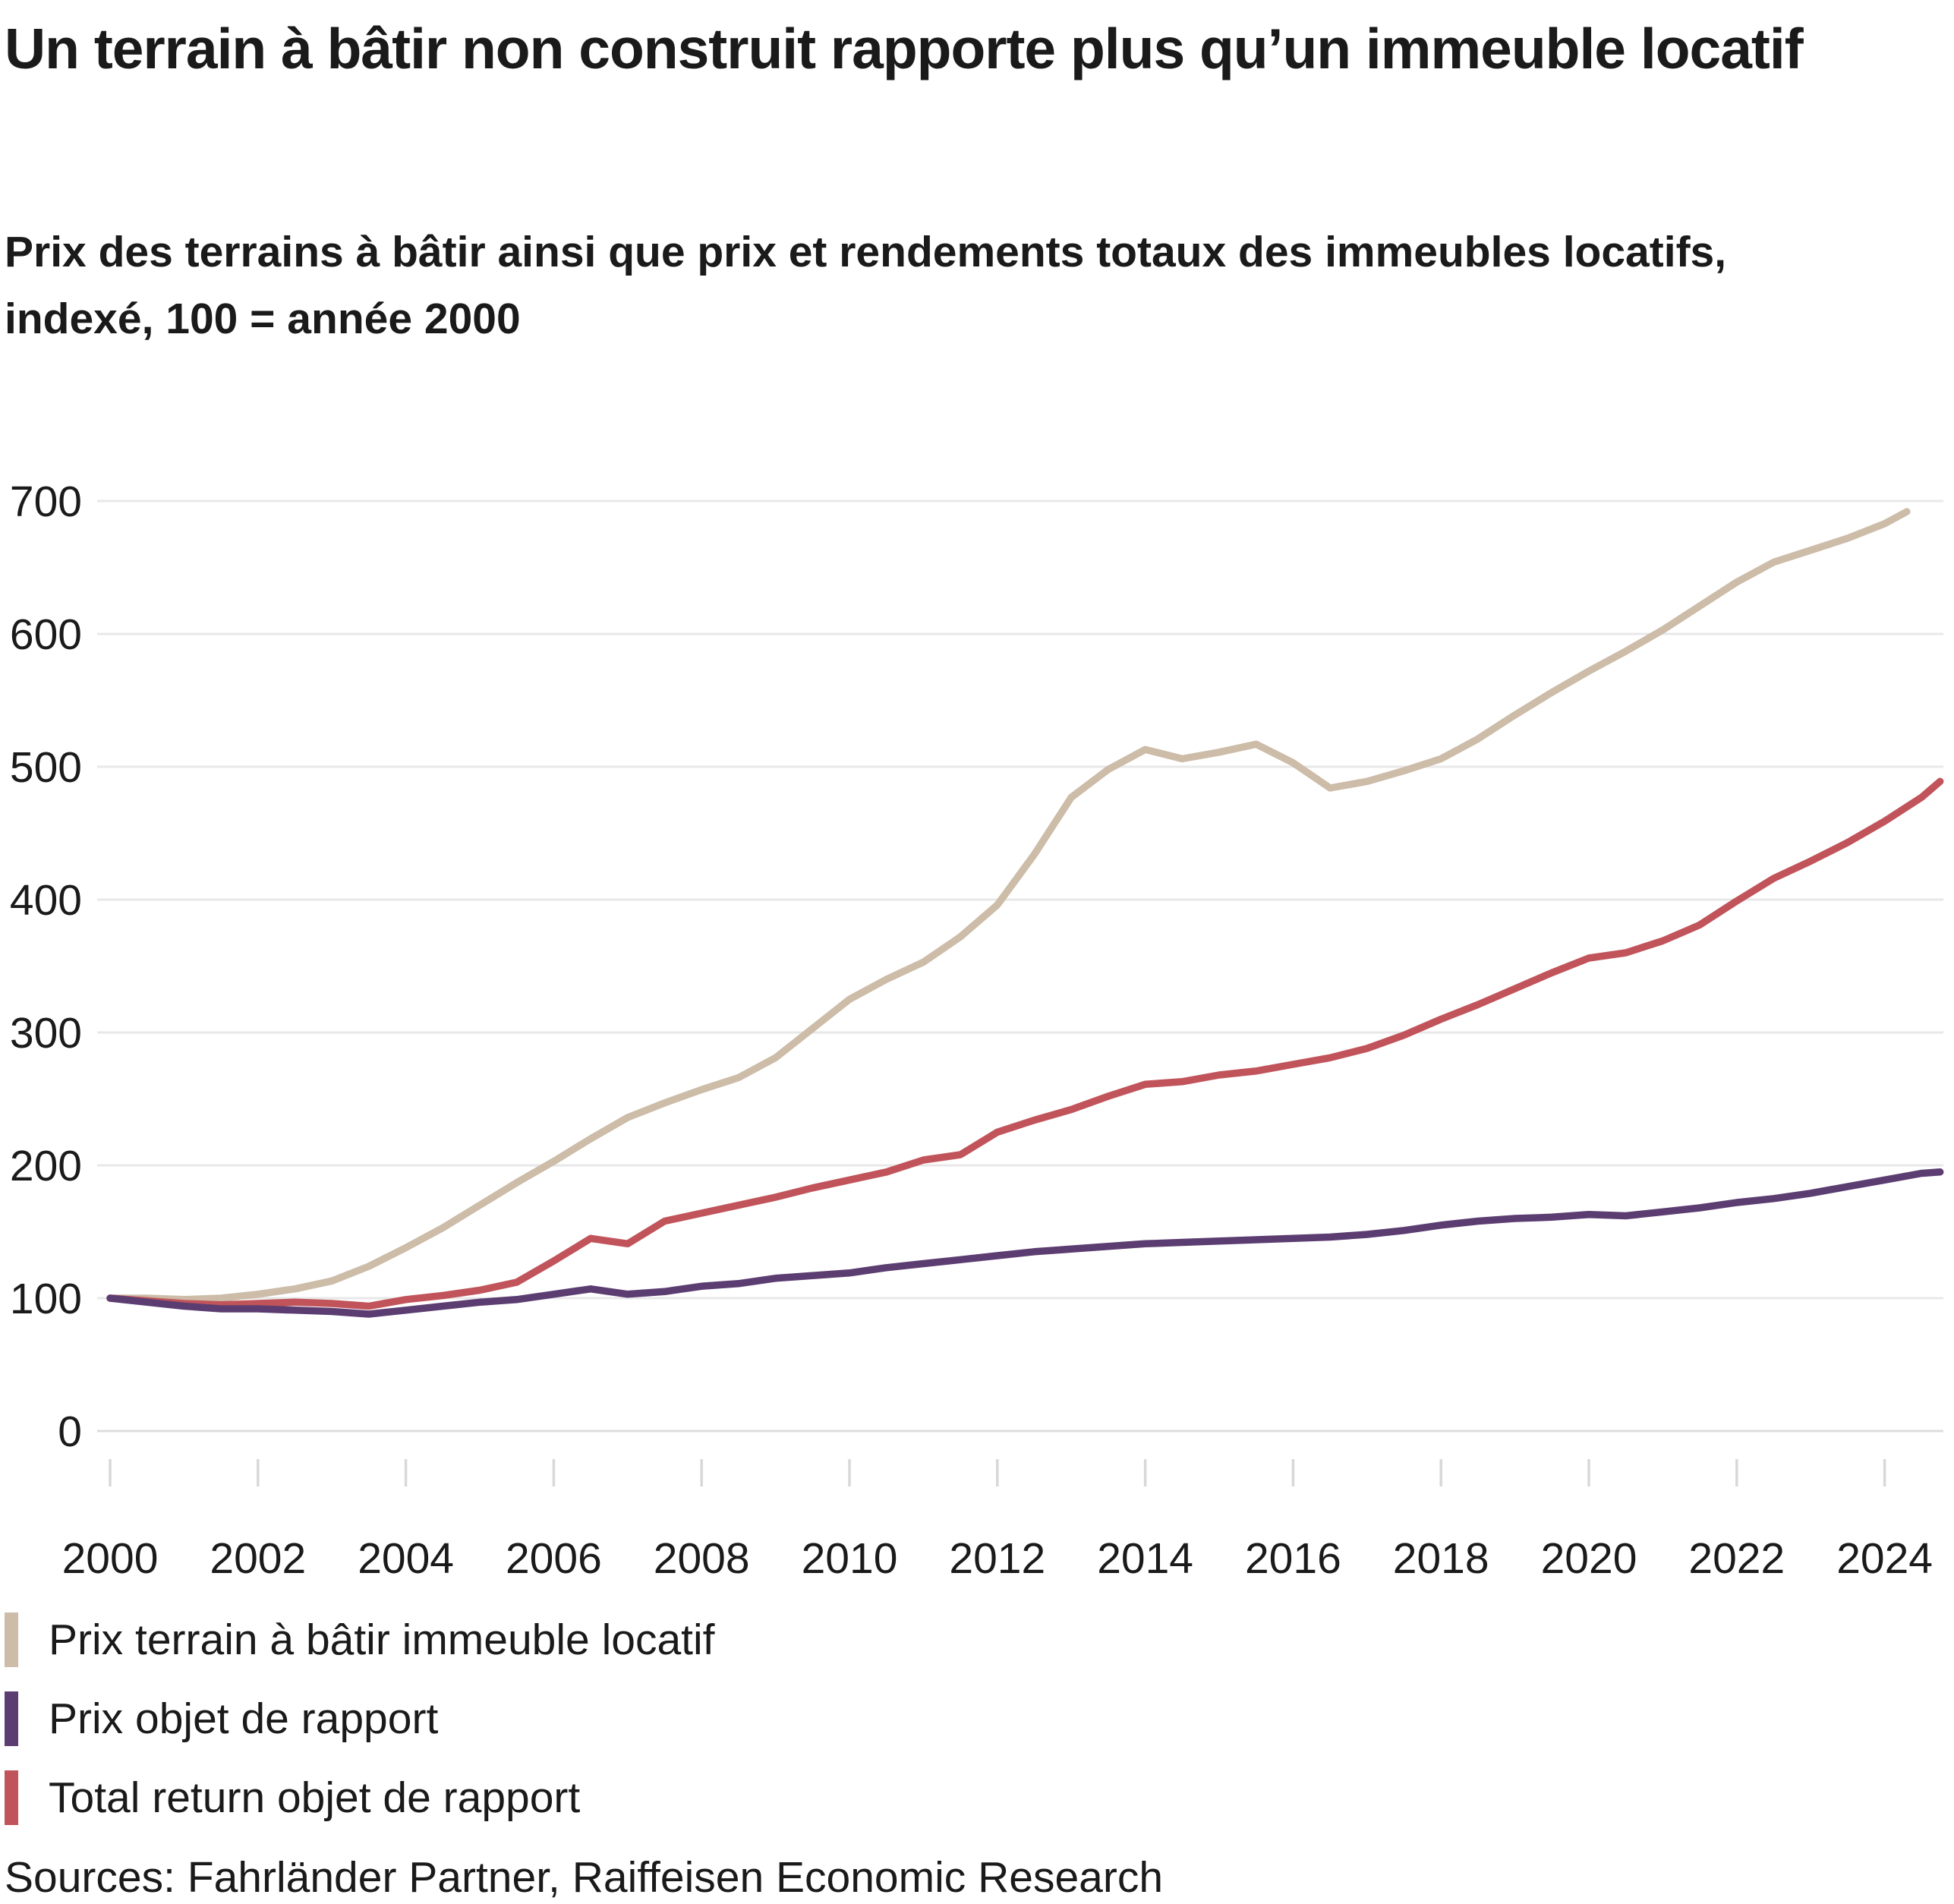 The image size is (1954, 1904). Describe the element at coordinates (263, 319) in the screenshot. I see `chart-subtitle-line-2: indexé, 100 = année 2000` at that location.